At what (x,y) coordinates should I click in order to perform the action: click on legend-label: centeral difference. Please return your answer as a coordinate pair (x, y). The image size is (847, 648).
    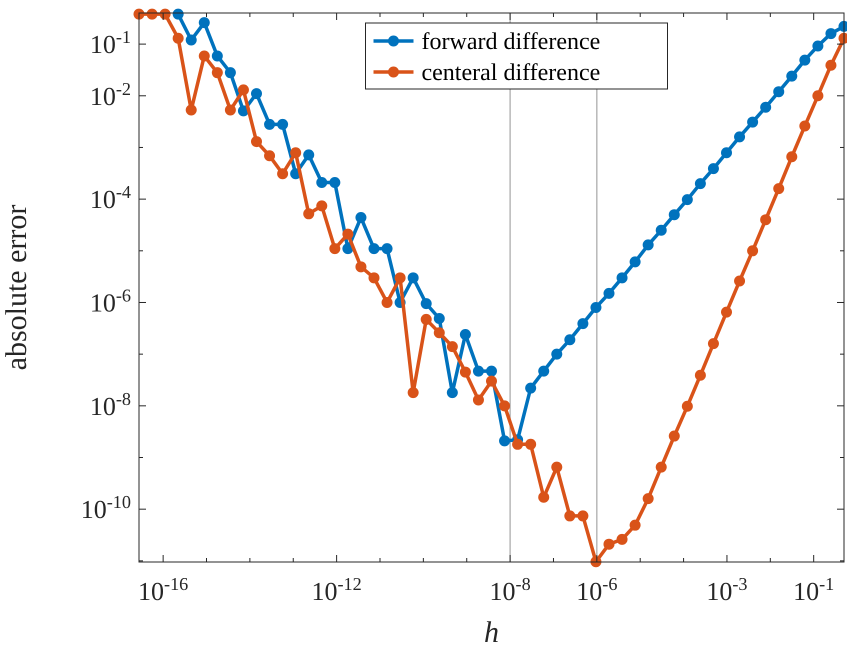
    Looking at the image, I should click on (511, 73).